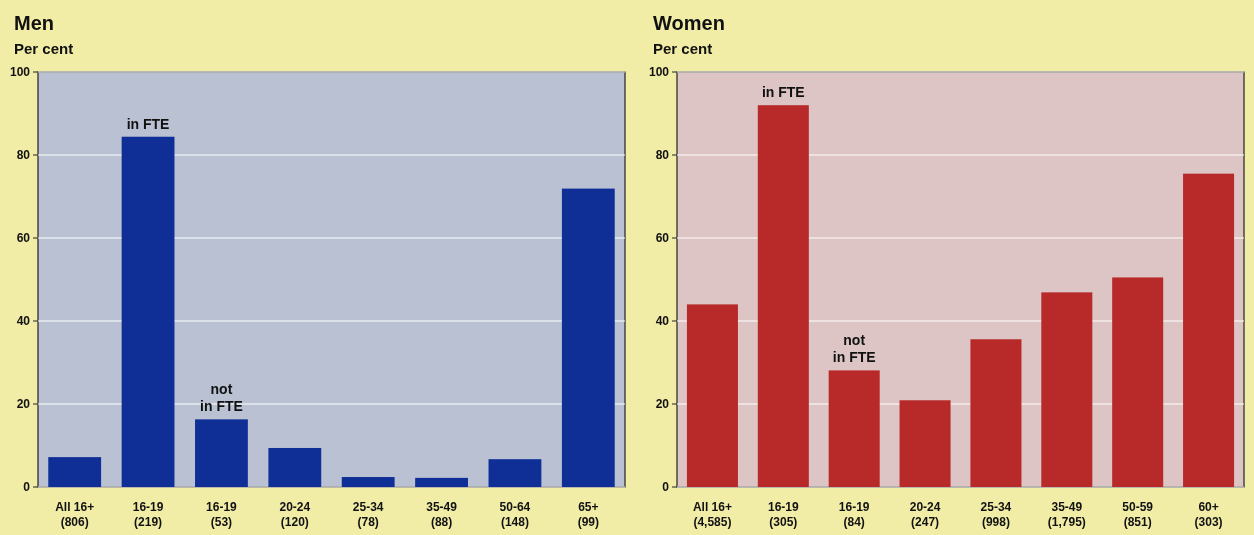 This screenshot has height=535, width=1254. What do you see at coordinates (996, 514) in the screenshot?
I see `x-tick-label: 25-34 (998)` at bounding box center [996, 514].